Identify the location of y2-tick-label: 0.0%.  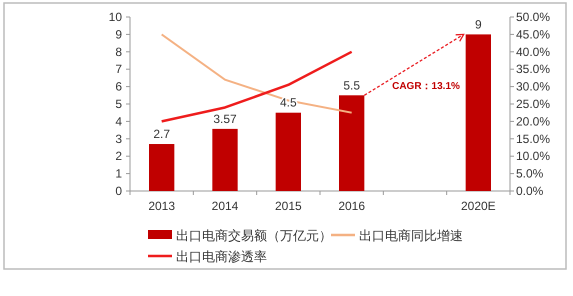
(530, 191).